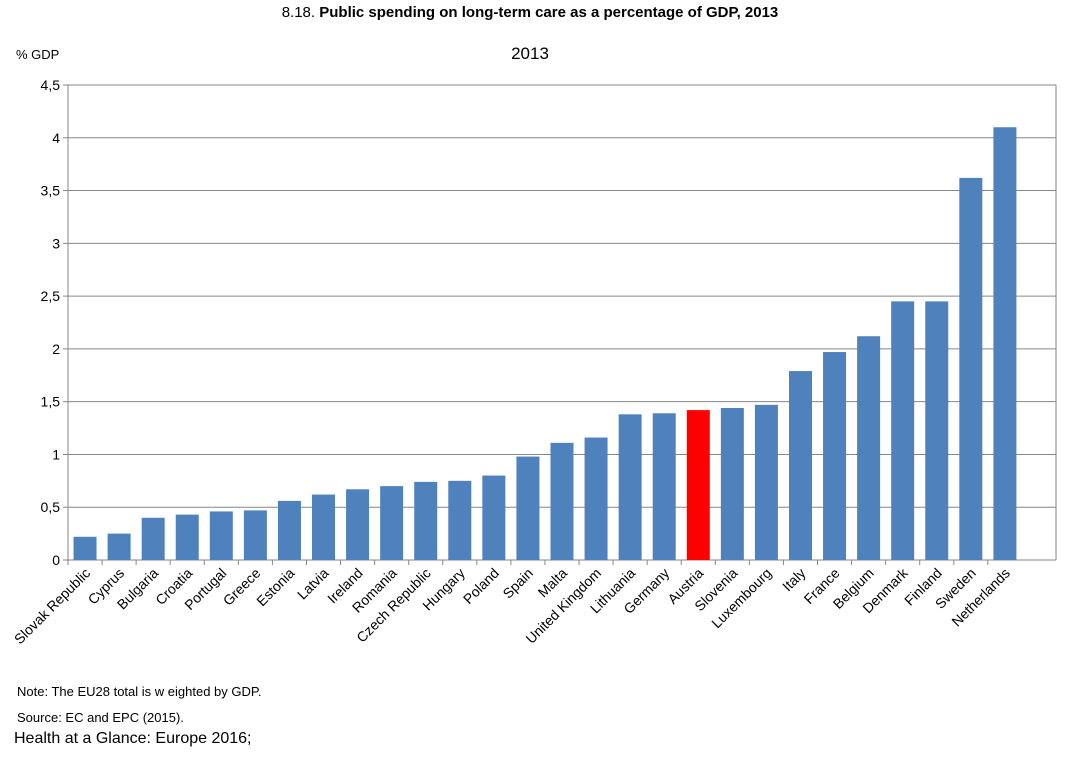 The height and width of the screenshot is (762, 1085). I want to click on y-tick-label: 1, so click(56, 454).